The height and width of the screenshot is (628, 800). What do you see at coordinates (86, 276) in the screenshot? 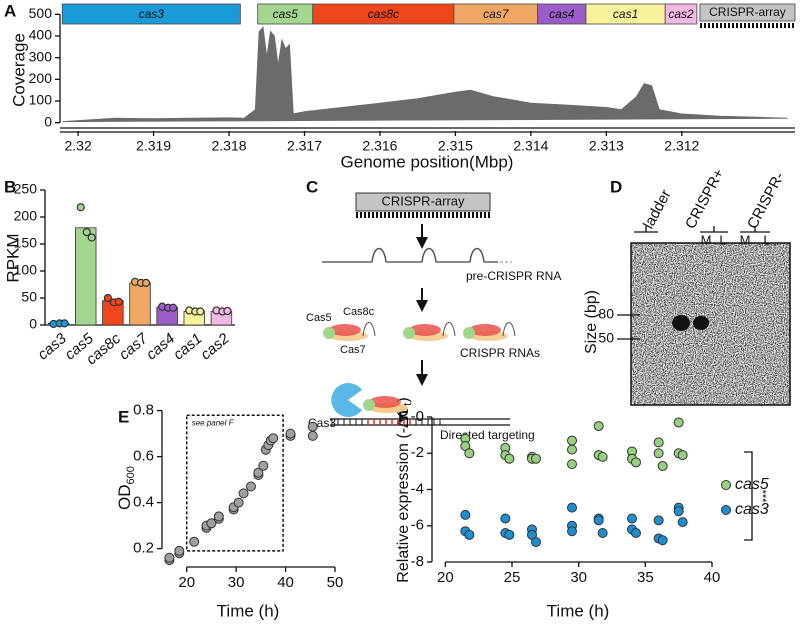
I see `bar` at bounding box center [86, 276].